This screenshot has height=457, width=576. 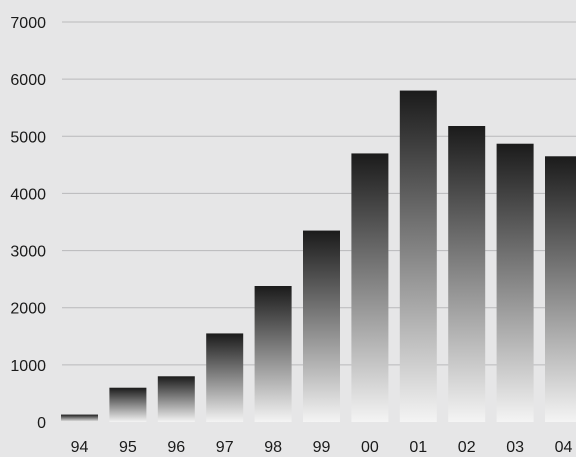 I want to click on x-tick-label: 99, so click(x=322, y=447).